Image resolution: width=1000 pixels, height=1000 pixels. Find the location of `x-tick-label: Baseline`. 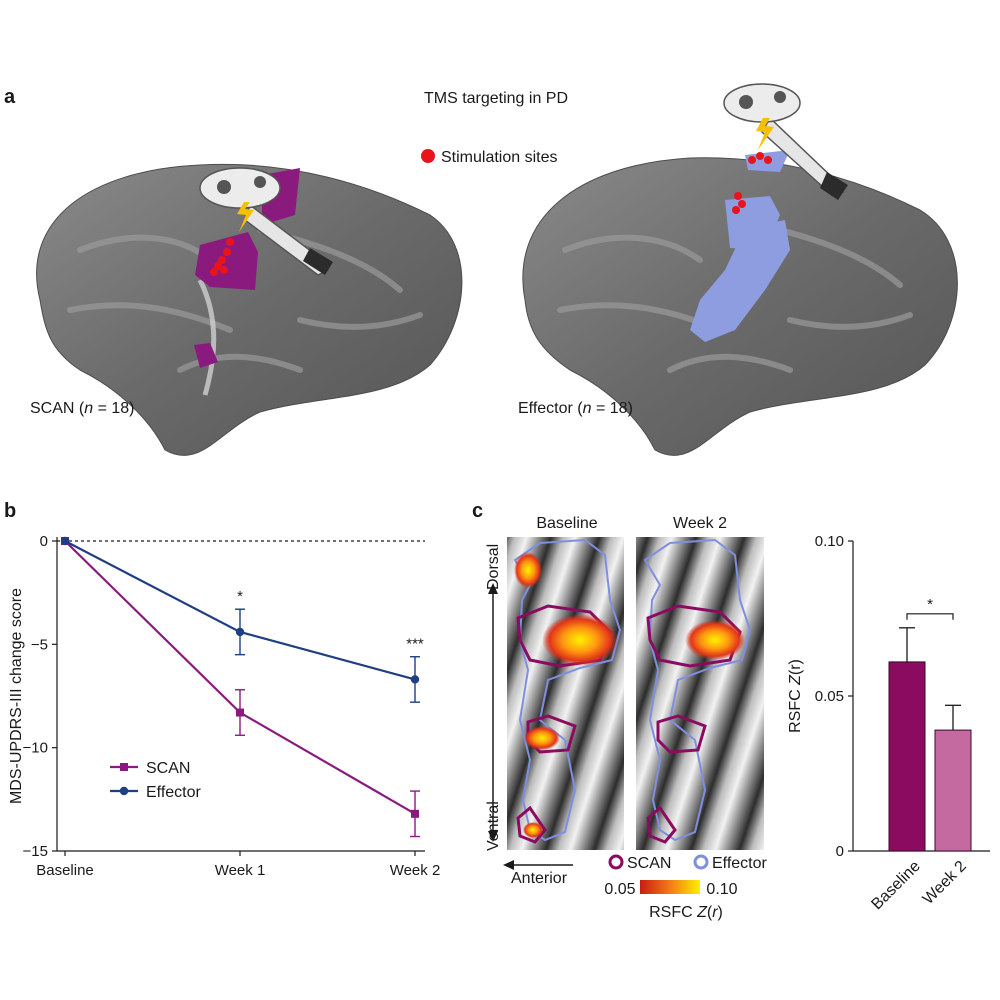

x-tick-label: Baseline is located at coordinates (65, 870).